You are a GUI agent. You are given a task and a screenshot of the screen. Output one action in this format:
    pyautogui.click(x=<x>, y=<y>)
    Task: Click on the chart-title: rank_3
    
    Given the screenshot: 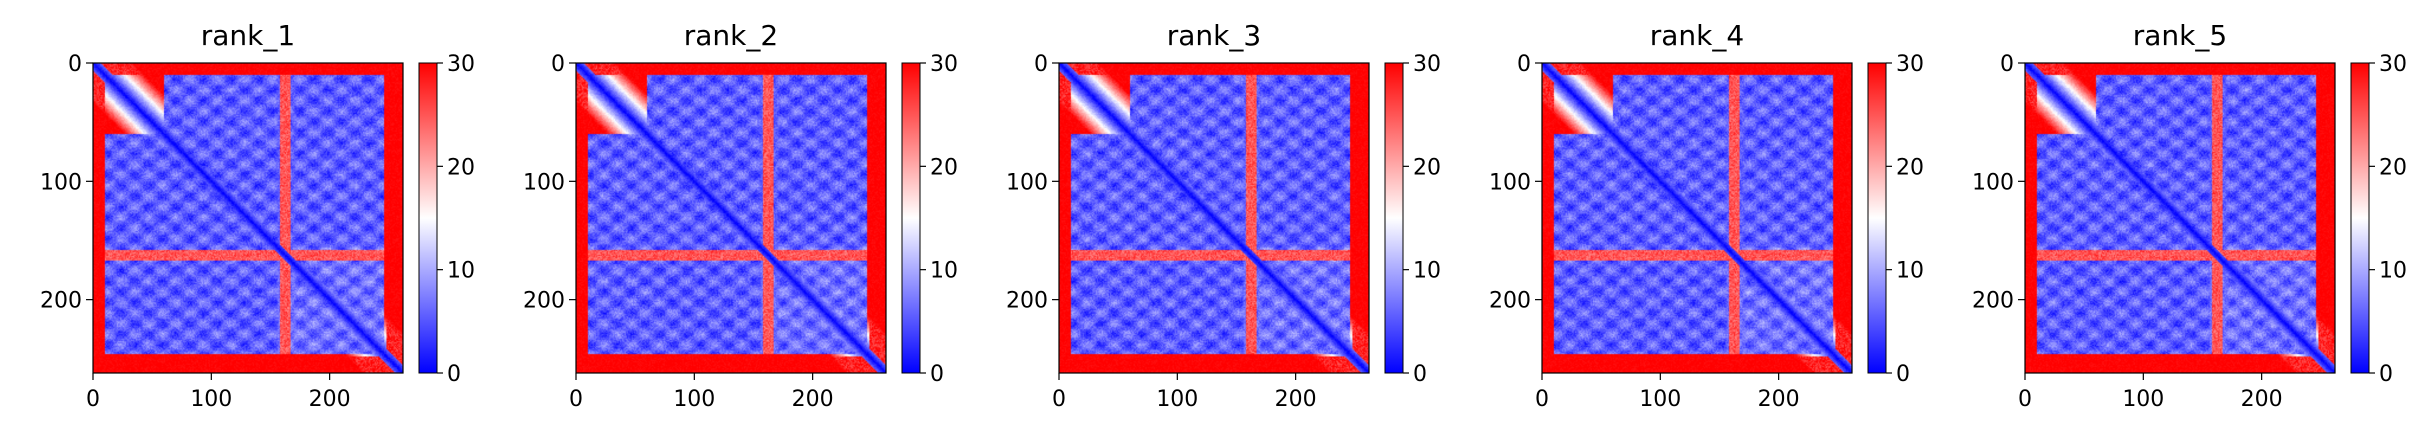 What is the action you would take?
    pyautogui.click(x=1214, y=35)
    